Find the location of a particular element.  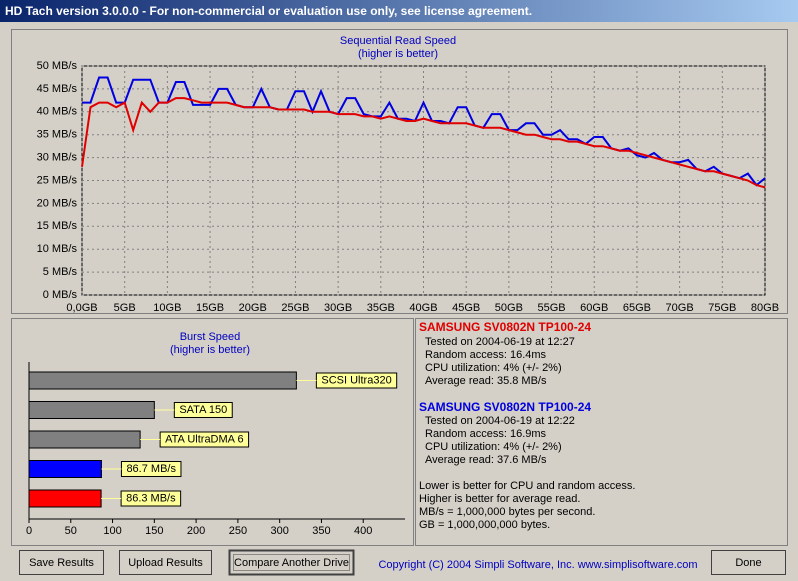

upload-button: Upload Results is located at coordinates (165, 562).